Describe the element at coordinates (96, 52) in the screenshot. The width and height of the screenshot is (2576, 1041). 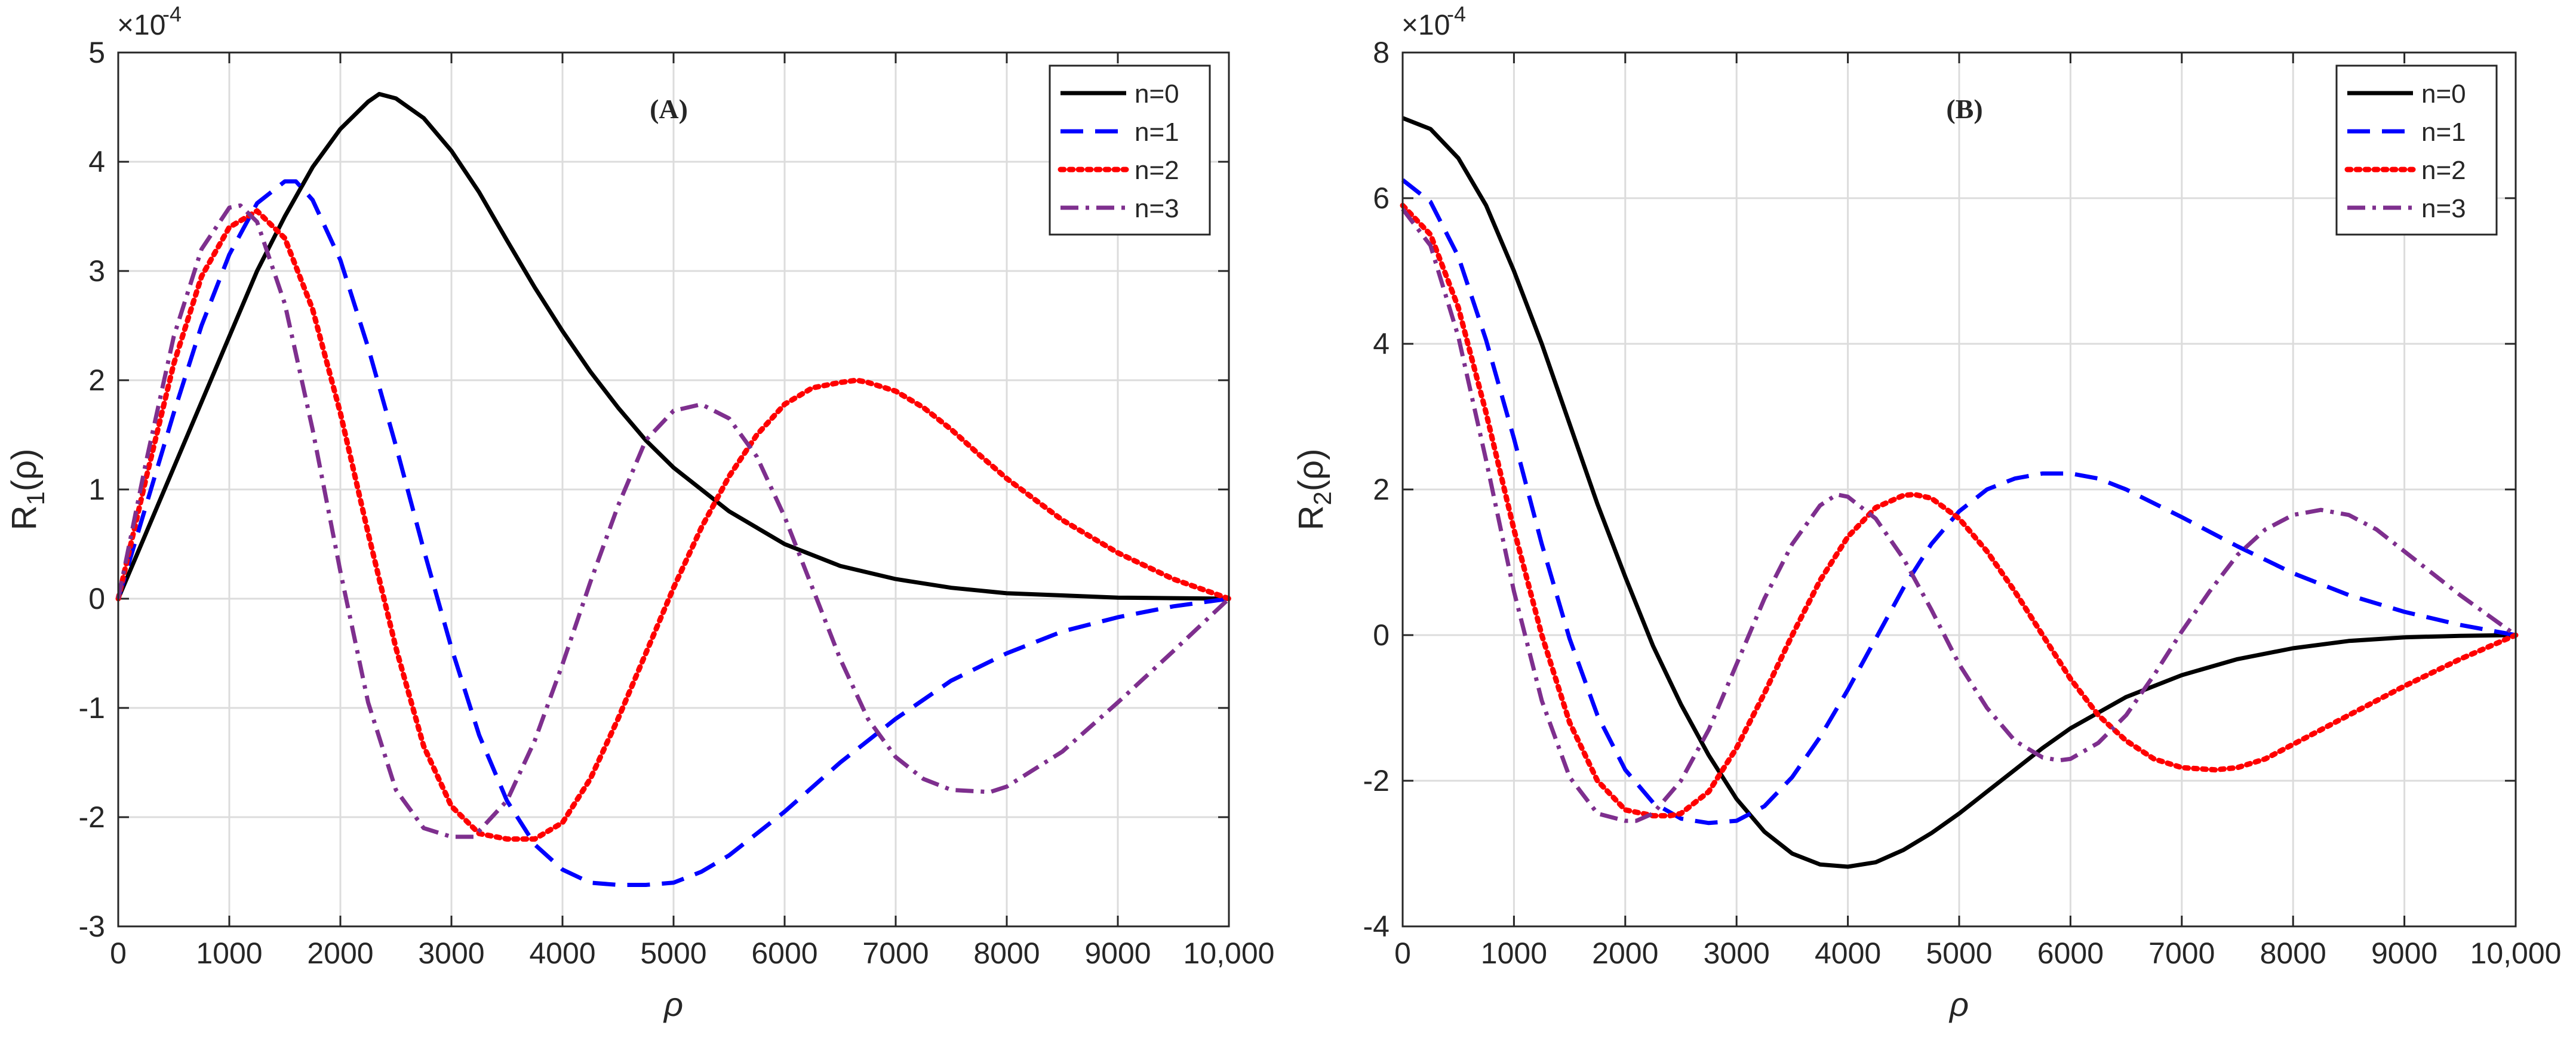
I see `y-tick-label: 5` at that location.